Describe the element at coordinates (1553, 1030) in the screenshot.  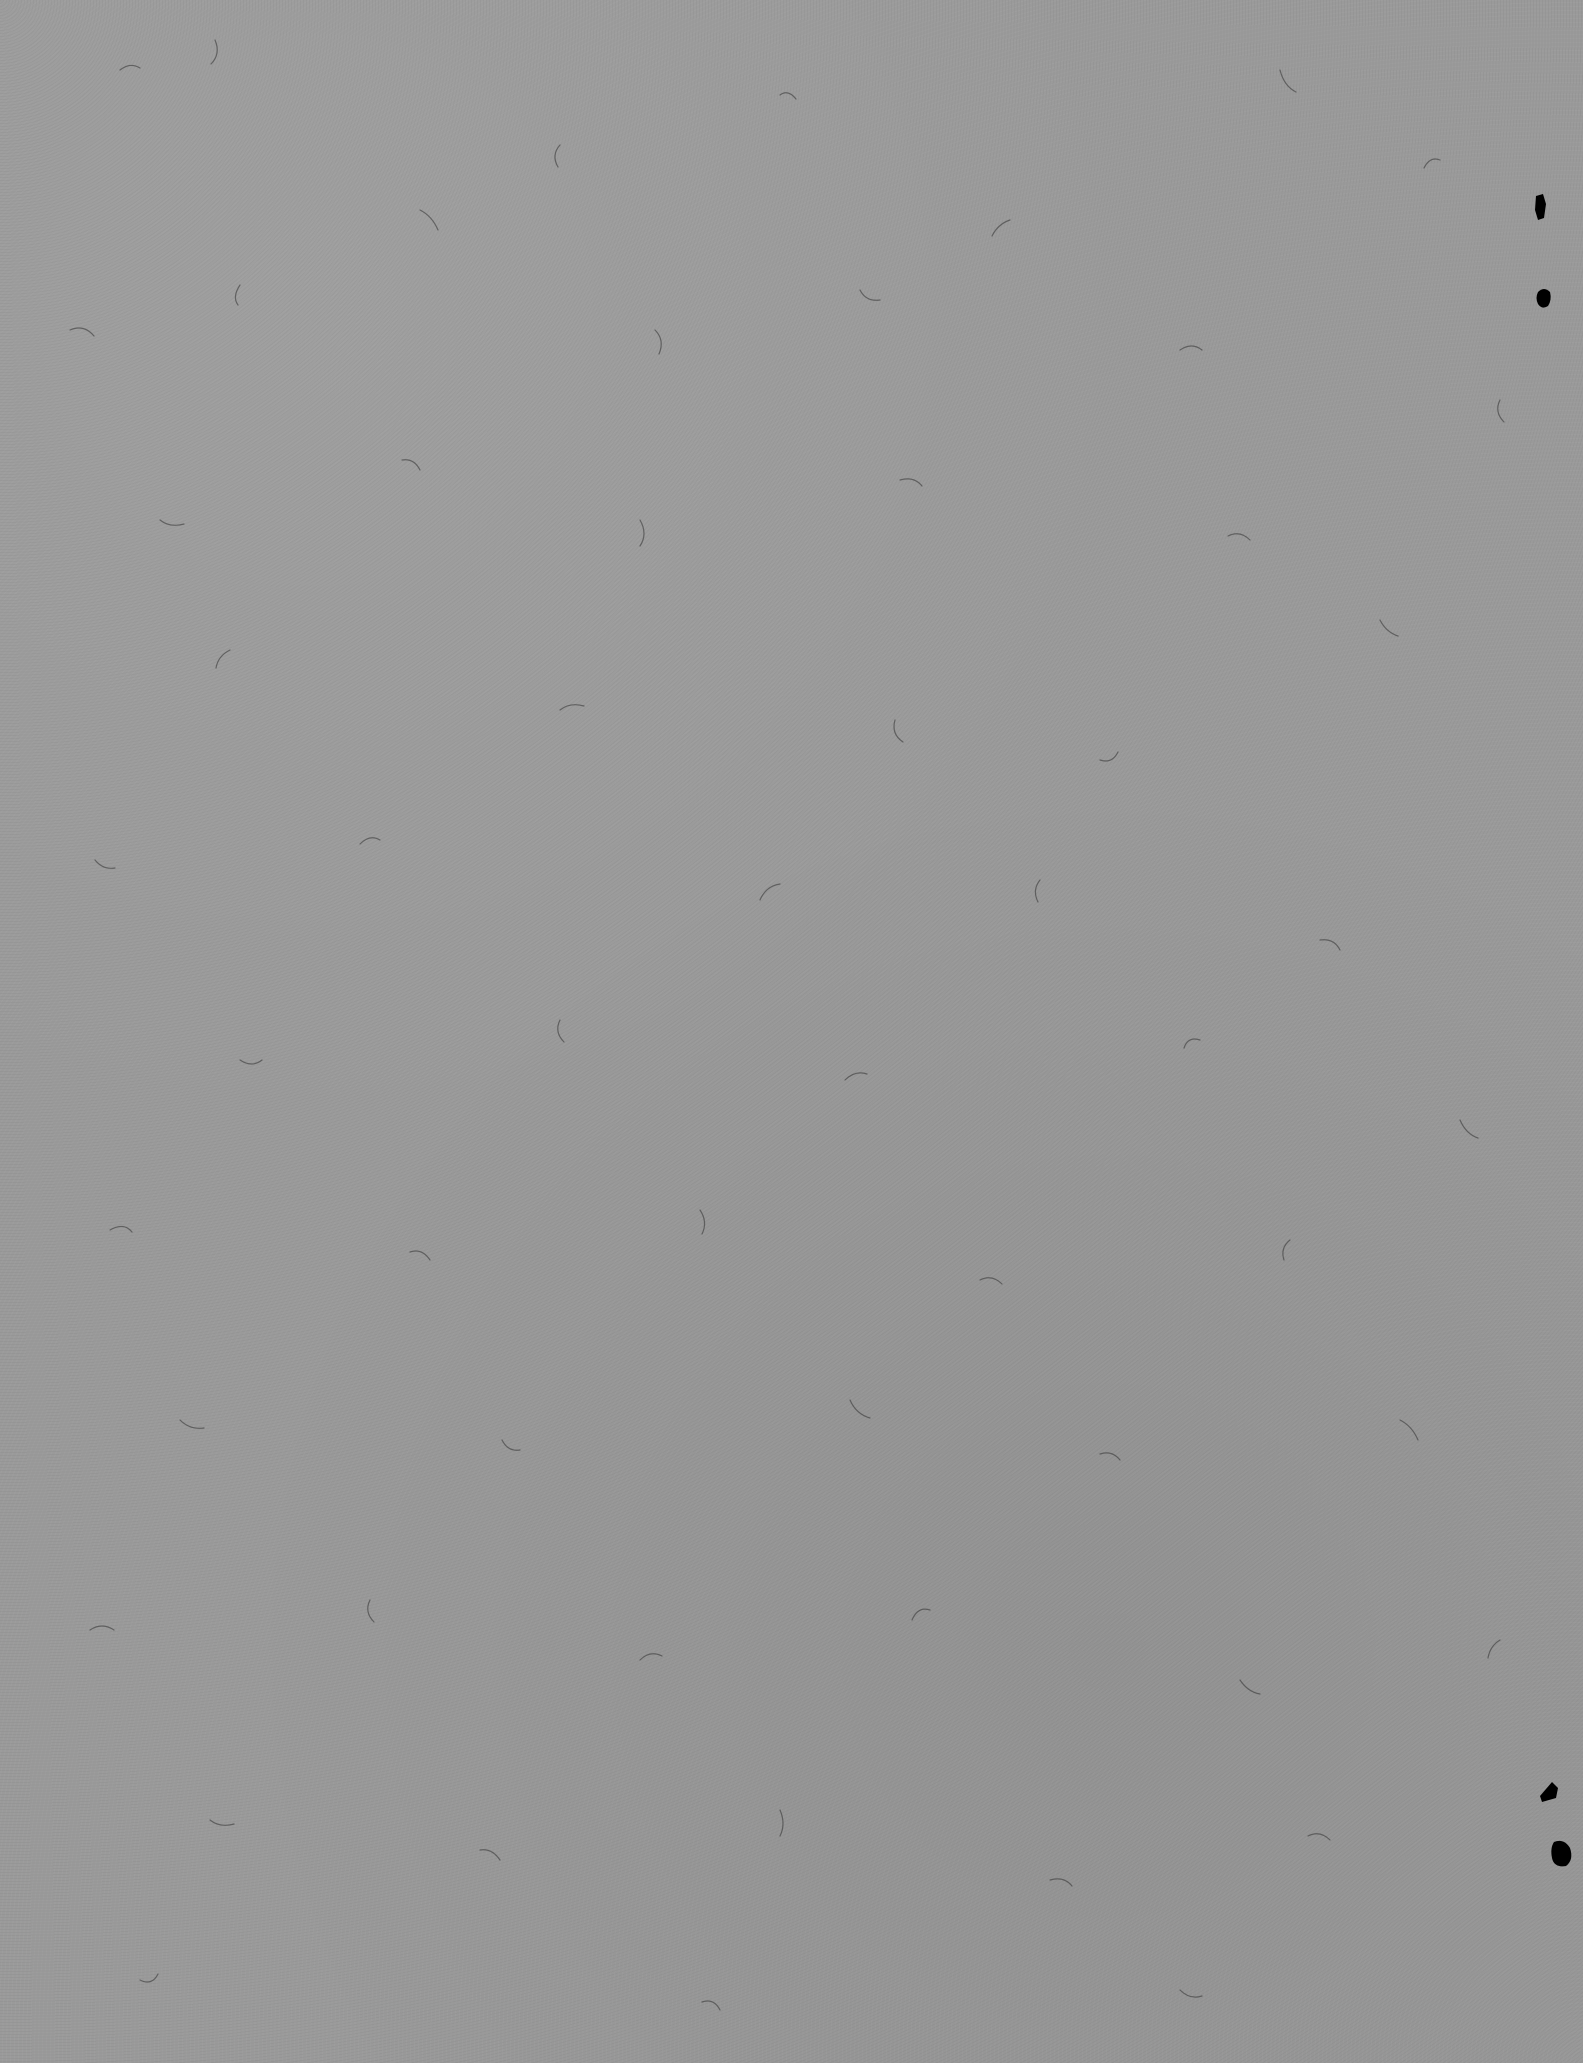
I see `binder-hole-marks` at that location.